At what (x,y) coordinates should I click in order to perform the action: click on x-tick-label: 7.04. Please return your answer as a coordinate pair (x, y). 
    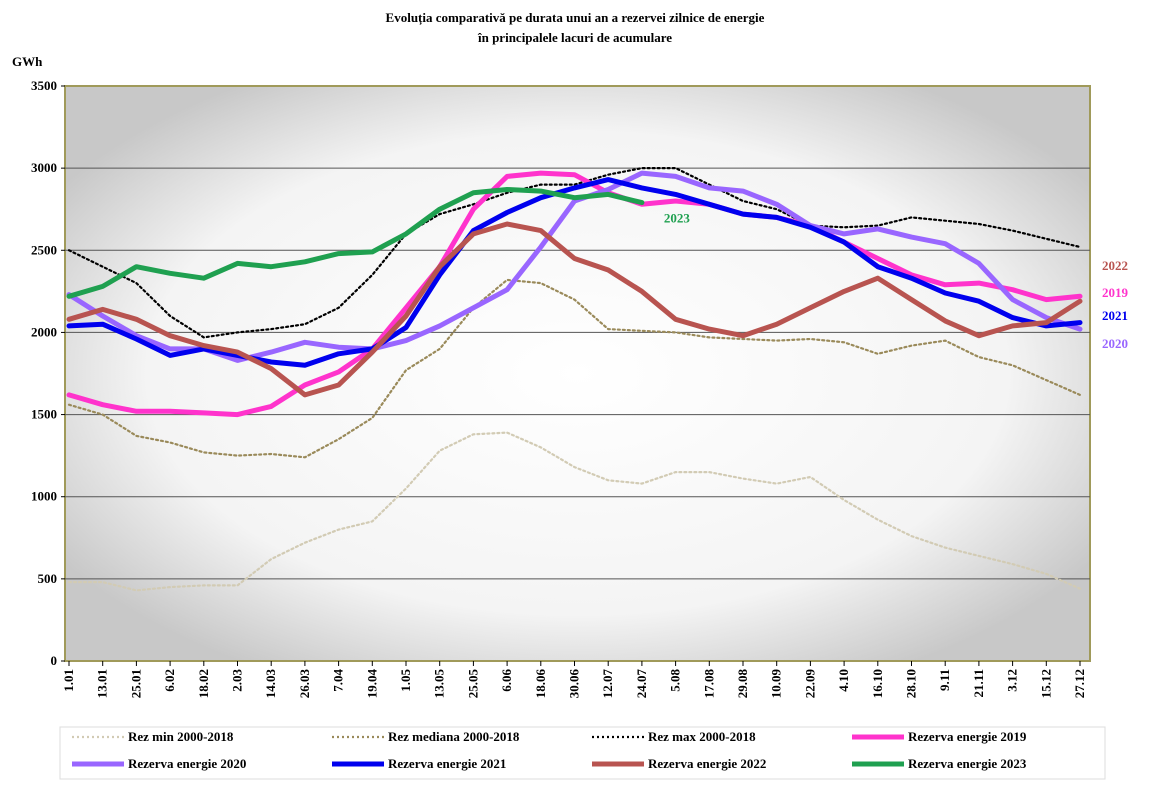
    Looking at the image, I should click on (338, 680).